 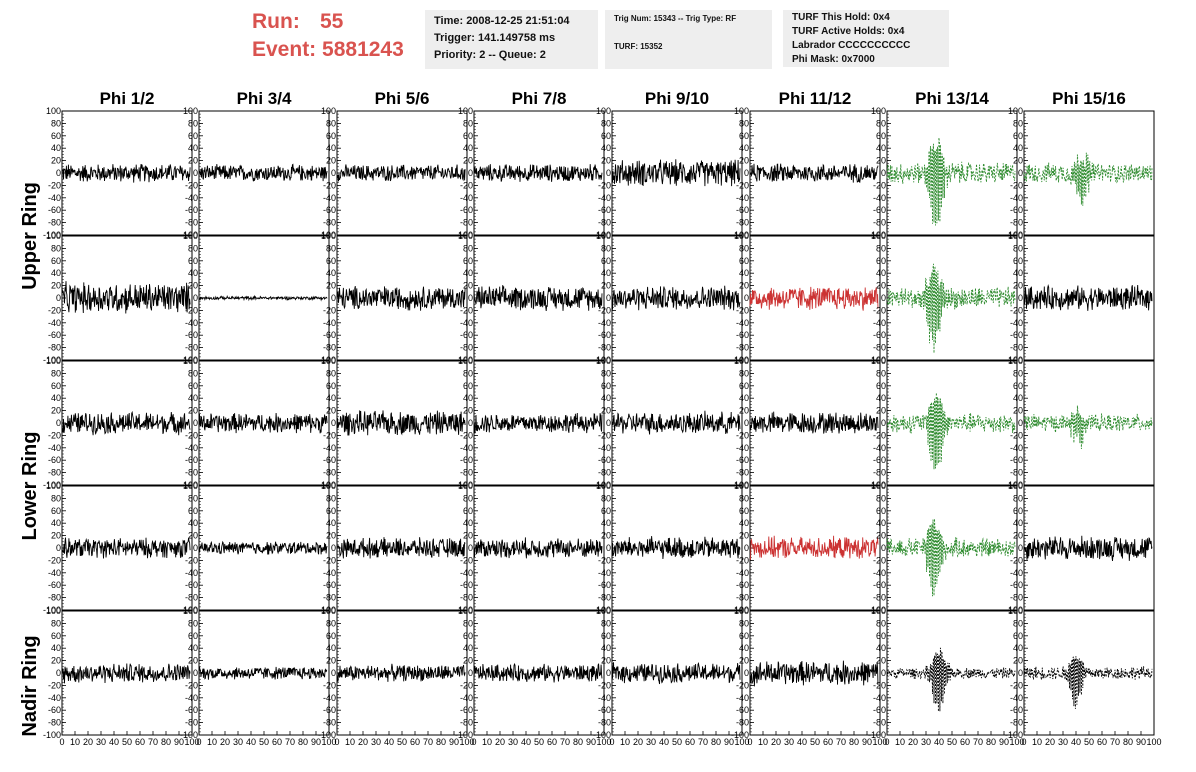 What do you see at coordinates (851, 45) in the screenshot?
I see `labrador-text: Labrador CCCCCCCCCC` at bounding box center [851, 45].